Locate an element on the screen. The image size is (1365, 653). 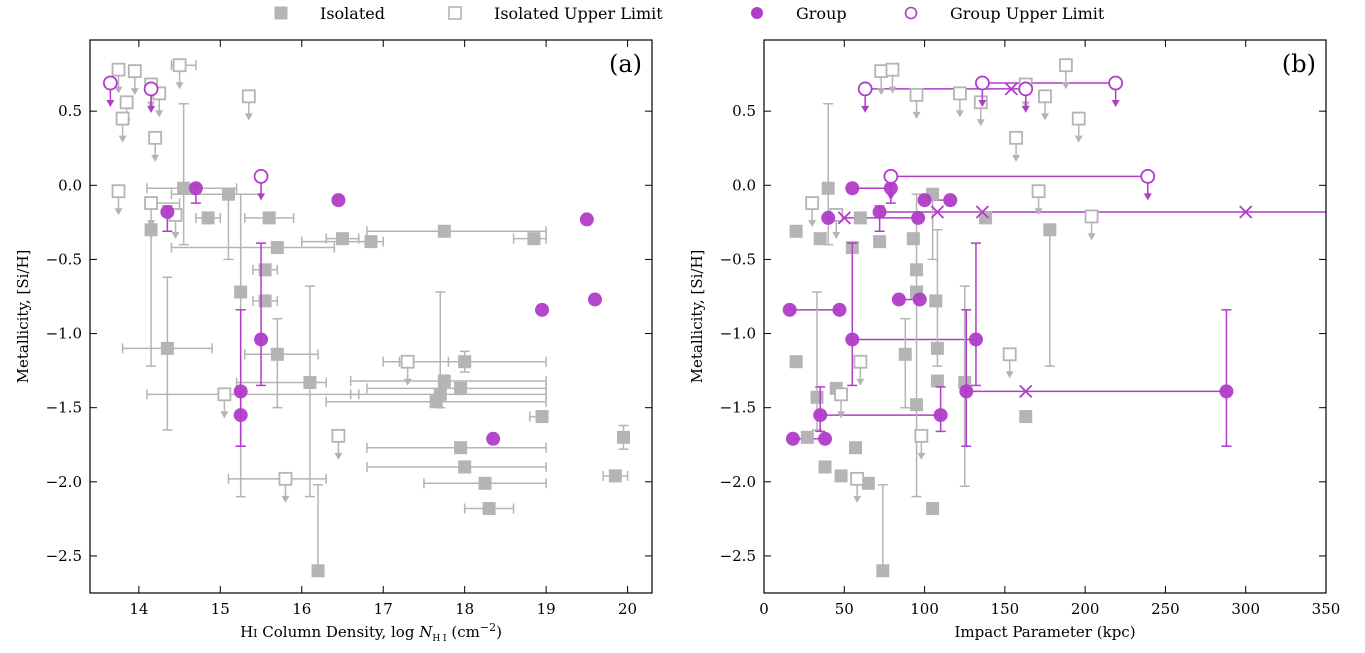
x-axis-label: Impact Parameter (kpc) is located at coordinates (1044, 632).